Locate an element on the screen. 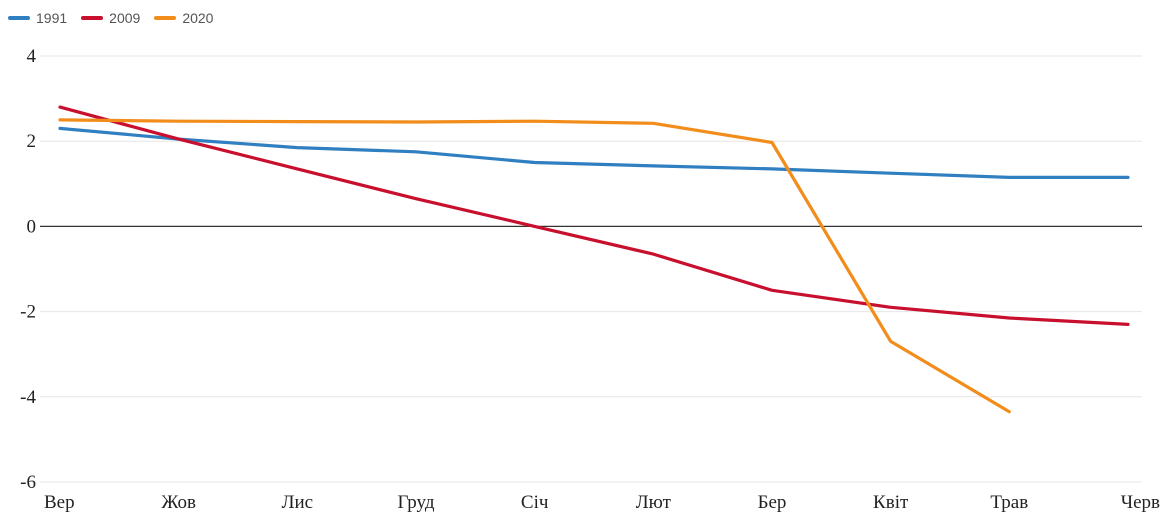 The width and height of the screenshot is (1162, 515). y-tick-label: 2 is located at coordinates (32, 141).